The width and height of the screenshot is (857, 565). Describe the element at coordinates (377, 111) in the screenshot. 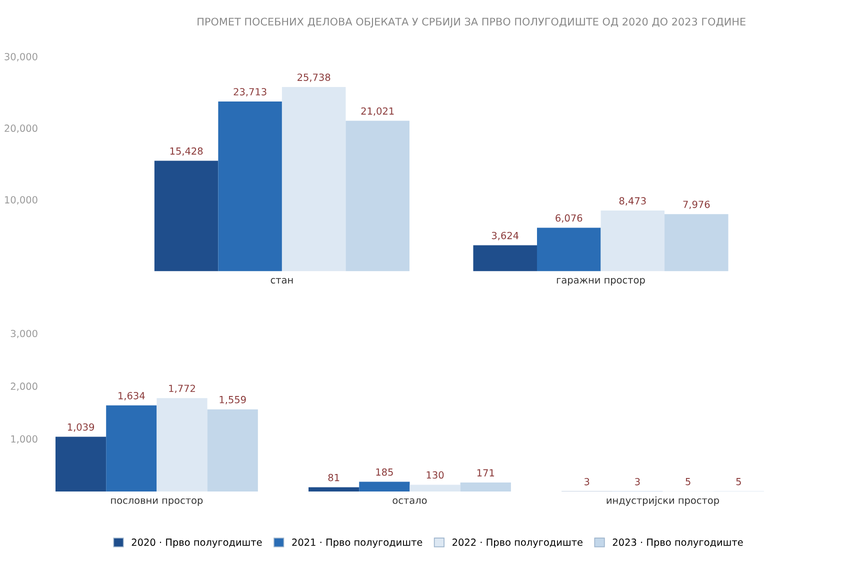

I see `text: 21,021` at that location.